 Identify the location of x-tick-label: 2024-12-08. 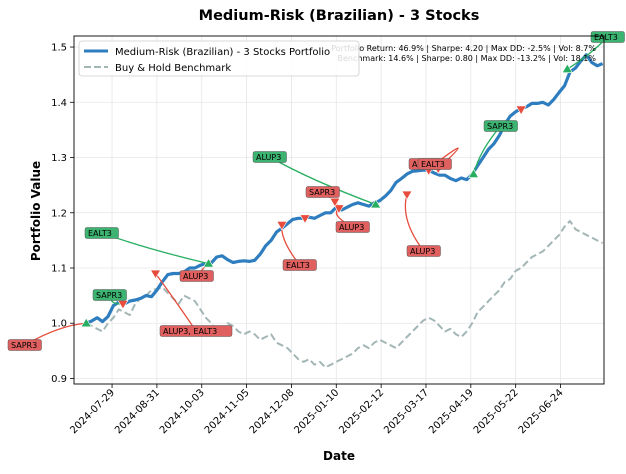
(272, 411).